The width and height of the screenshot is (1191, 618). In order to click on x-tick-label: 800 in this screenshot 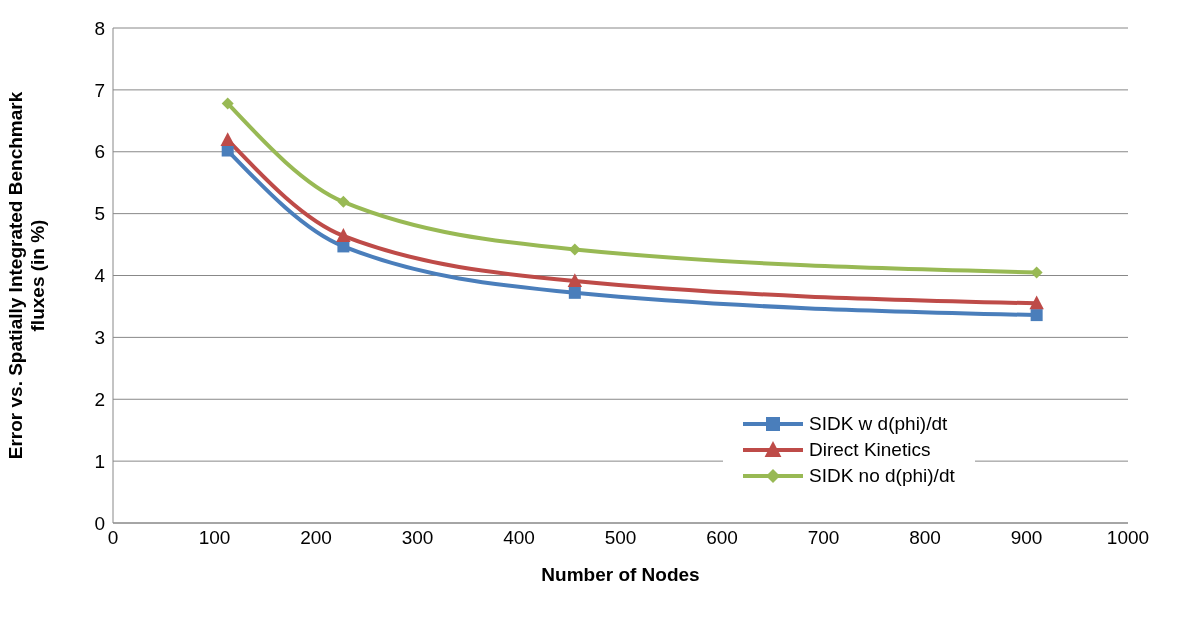, I will do `click(925, 538)`.